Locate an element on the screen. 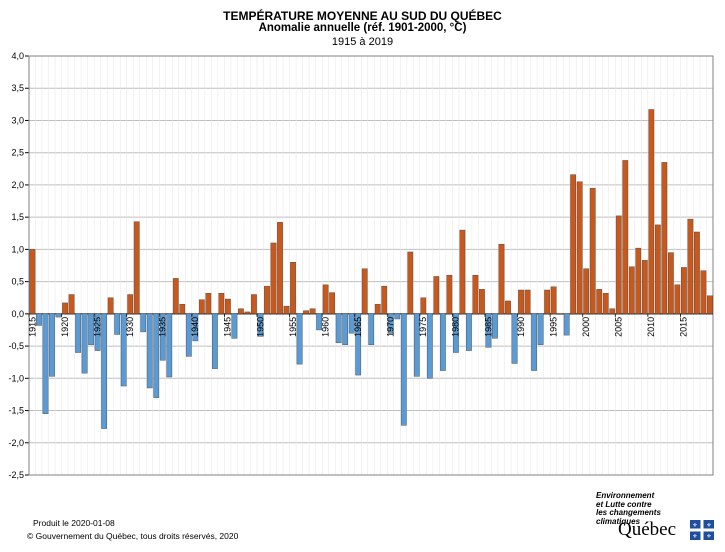  y-tick-label: 2,5 is located at coordinates (17, 153).